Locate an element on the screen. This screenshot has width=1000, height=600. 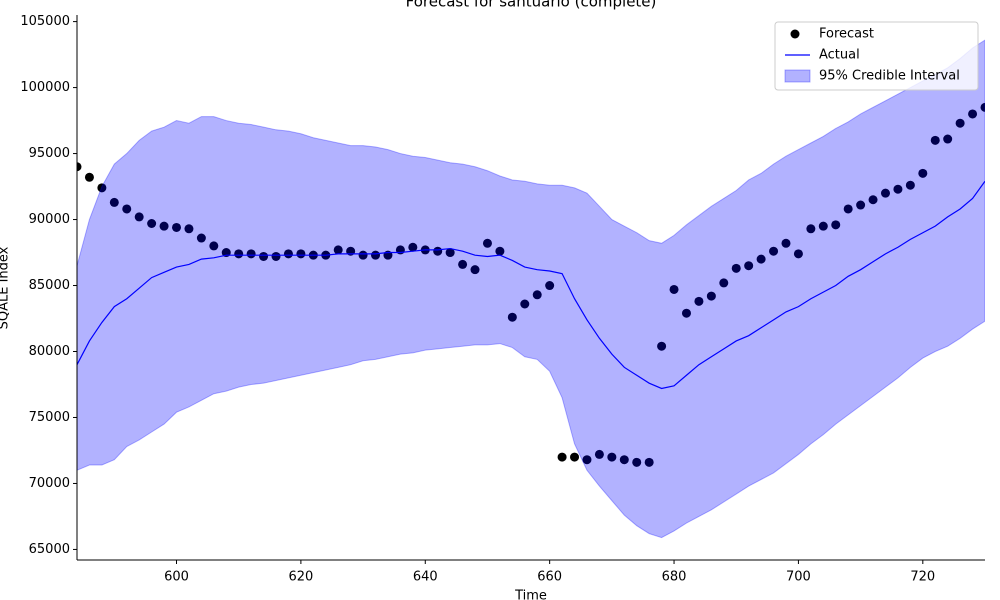
y-tick-label: 100000 is located at coordinates (45, 87).